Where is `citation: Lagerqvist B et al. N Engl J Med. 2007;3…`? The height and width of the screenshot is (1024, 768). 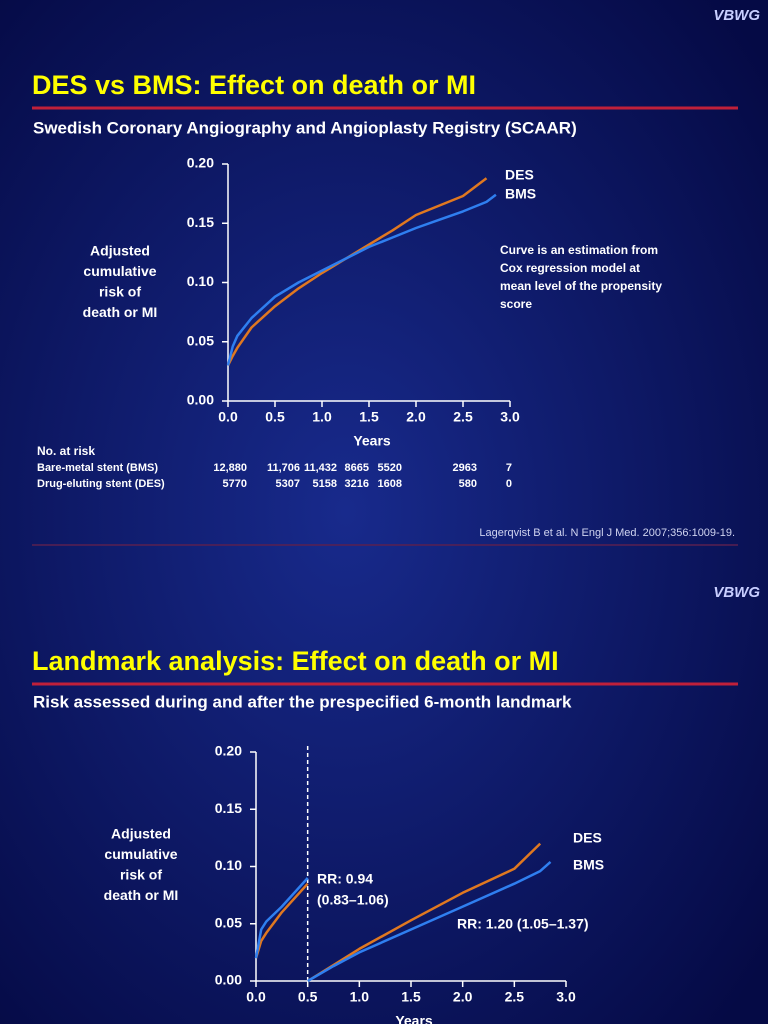
citation: Lagerqvist B et al. N Engl J Med. 2007;3… is located at coordinates (607, 533).